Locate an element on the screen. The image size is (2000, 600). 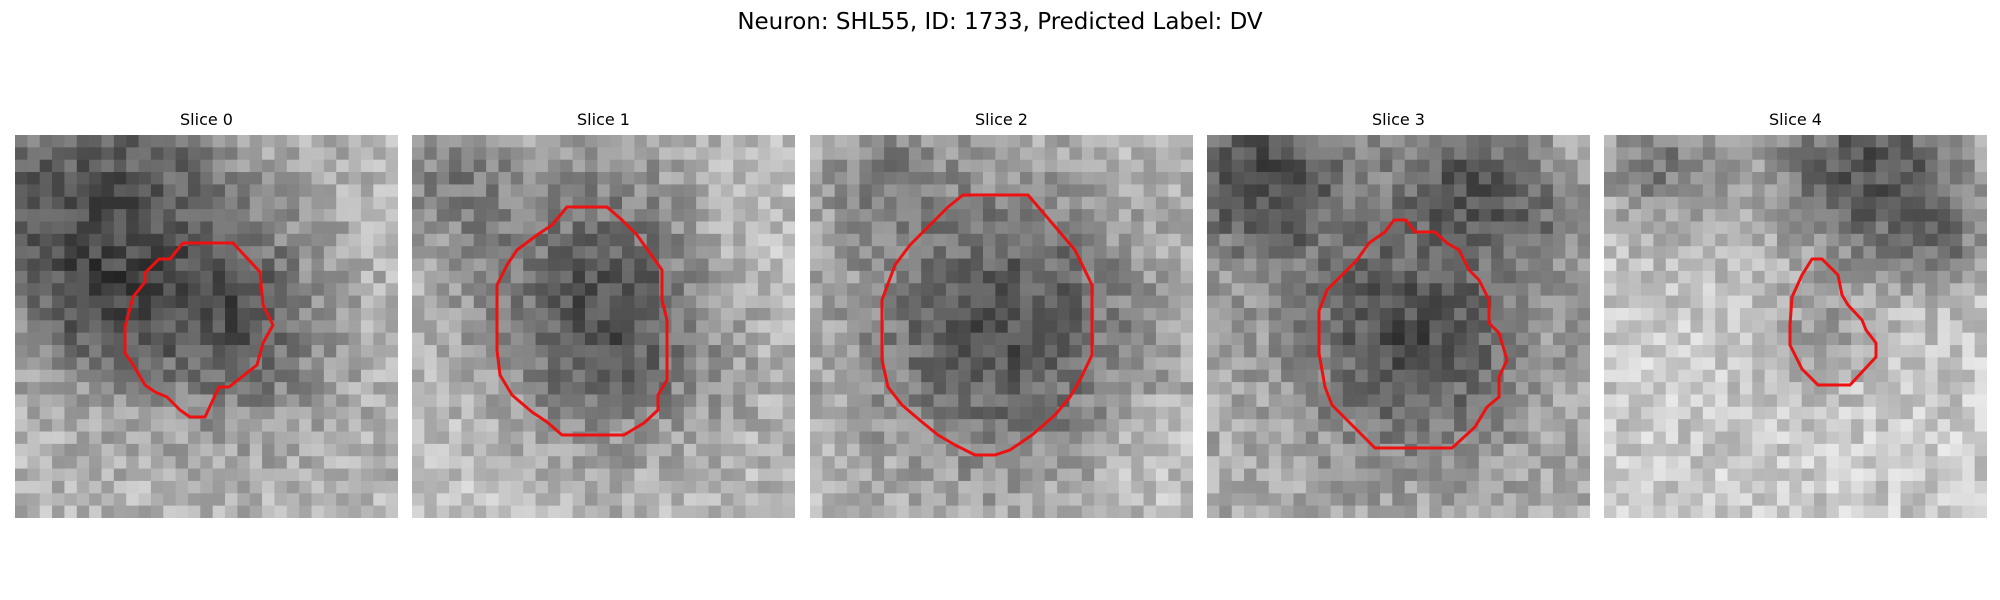
slice-panel-3: Slice 3 is located at coordinates (1398, 313).